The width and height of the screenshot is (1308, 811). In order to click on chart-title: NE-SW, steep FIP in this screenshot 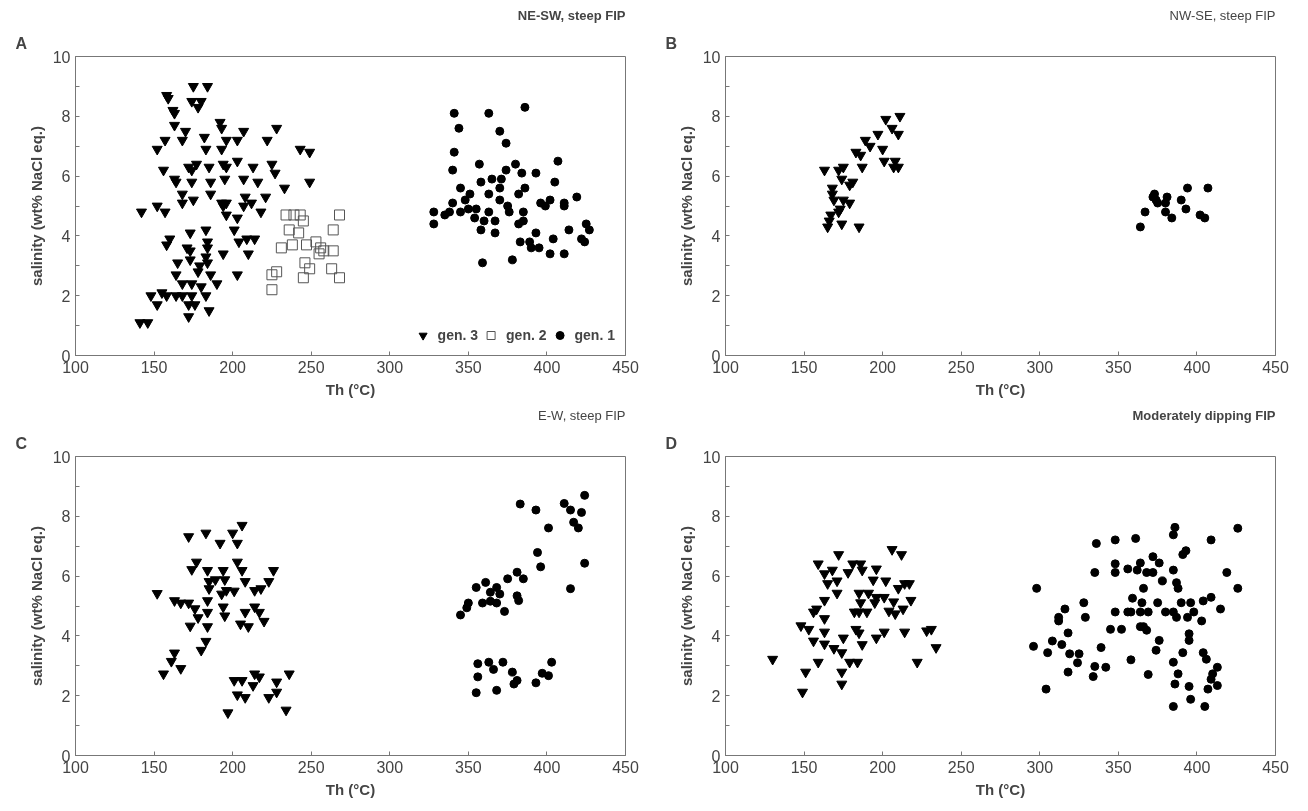, I will do `click(571, 15)`.